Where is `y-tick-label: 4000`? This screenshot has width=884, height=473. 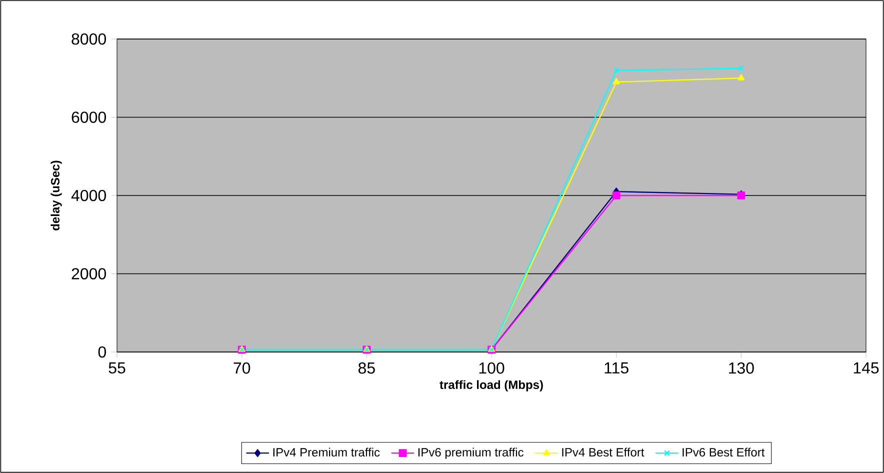
y-tick-label: 4000 is located at coordinates (88, 196).